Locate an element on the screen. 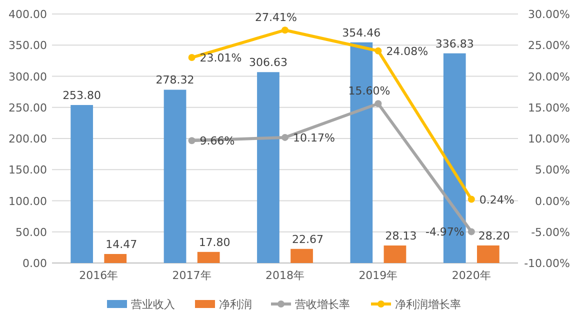  data-label: 28.20 is located at coordinates (494, 235).